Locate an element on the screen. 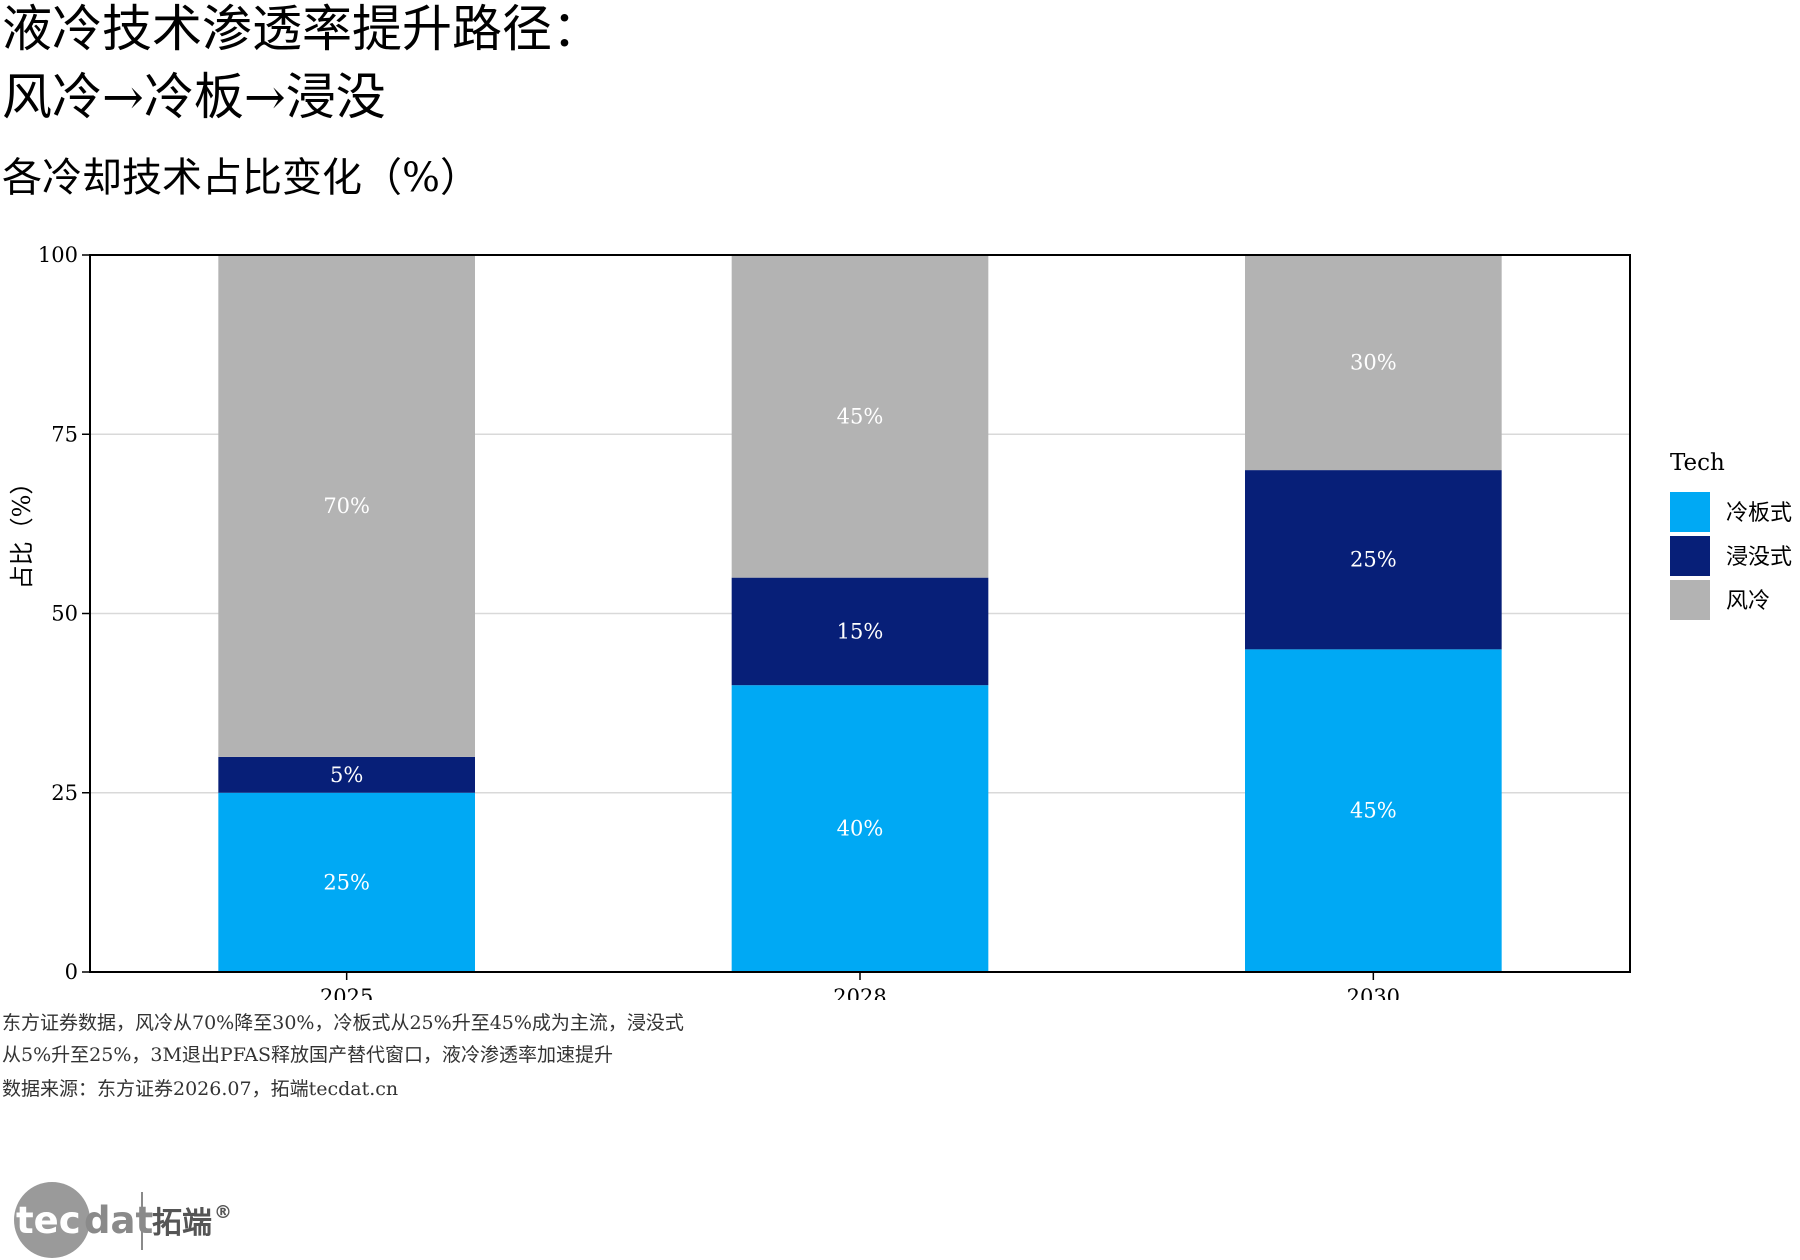 The width and height of the screenshot is (1800, 1260). chart-title: 液冷技术渗透率提升路径： is located at coordinates (302, 29).